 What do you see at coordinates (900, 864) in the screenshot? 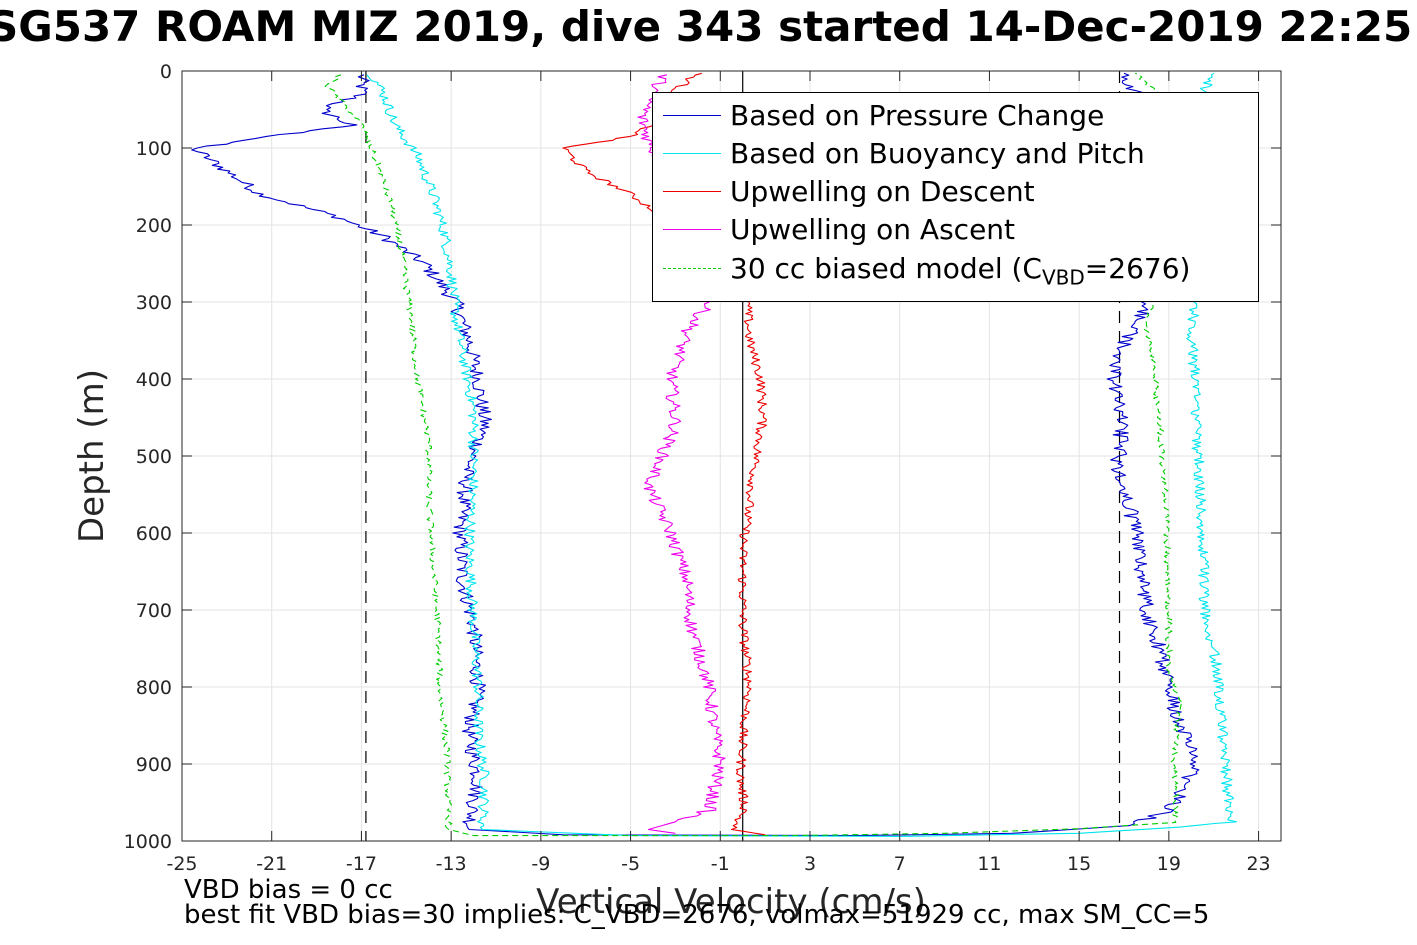
I see `x-tick-label: 7` at bounding box center [900, 864].